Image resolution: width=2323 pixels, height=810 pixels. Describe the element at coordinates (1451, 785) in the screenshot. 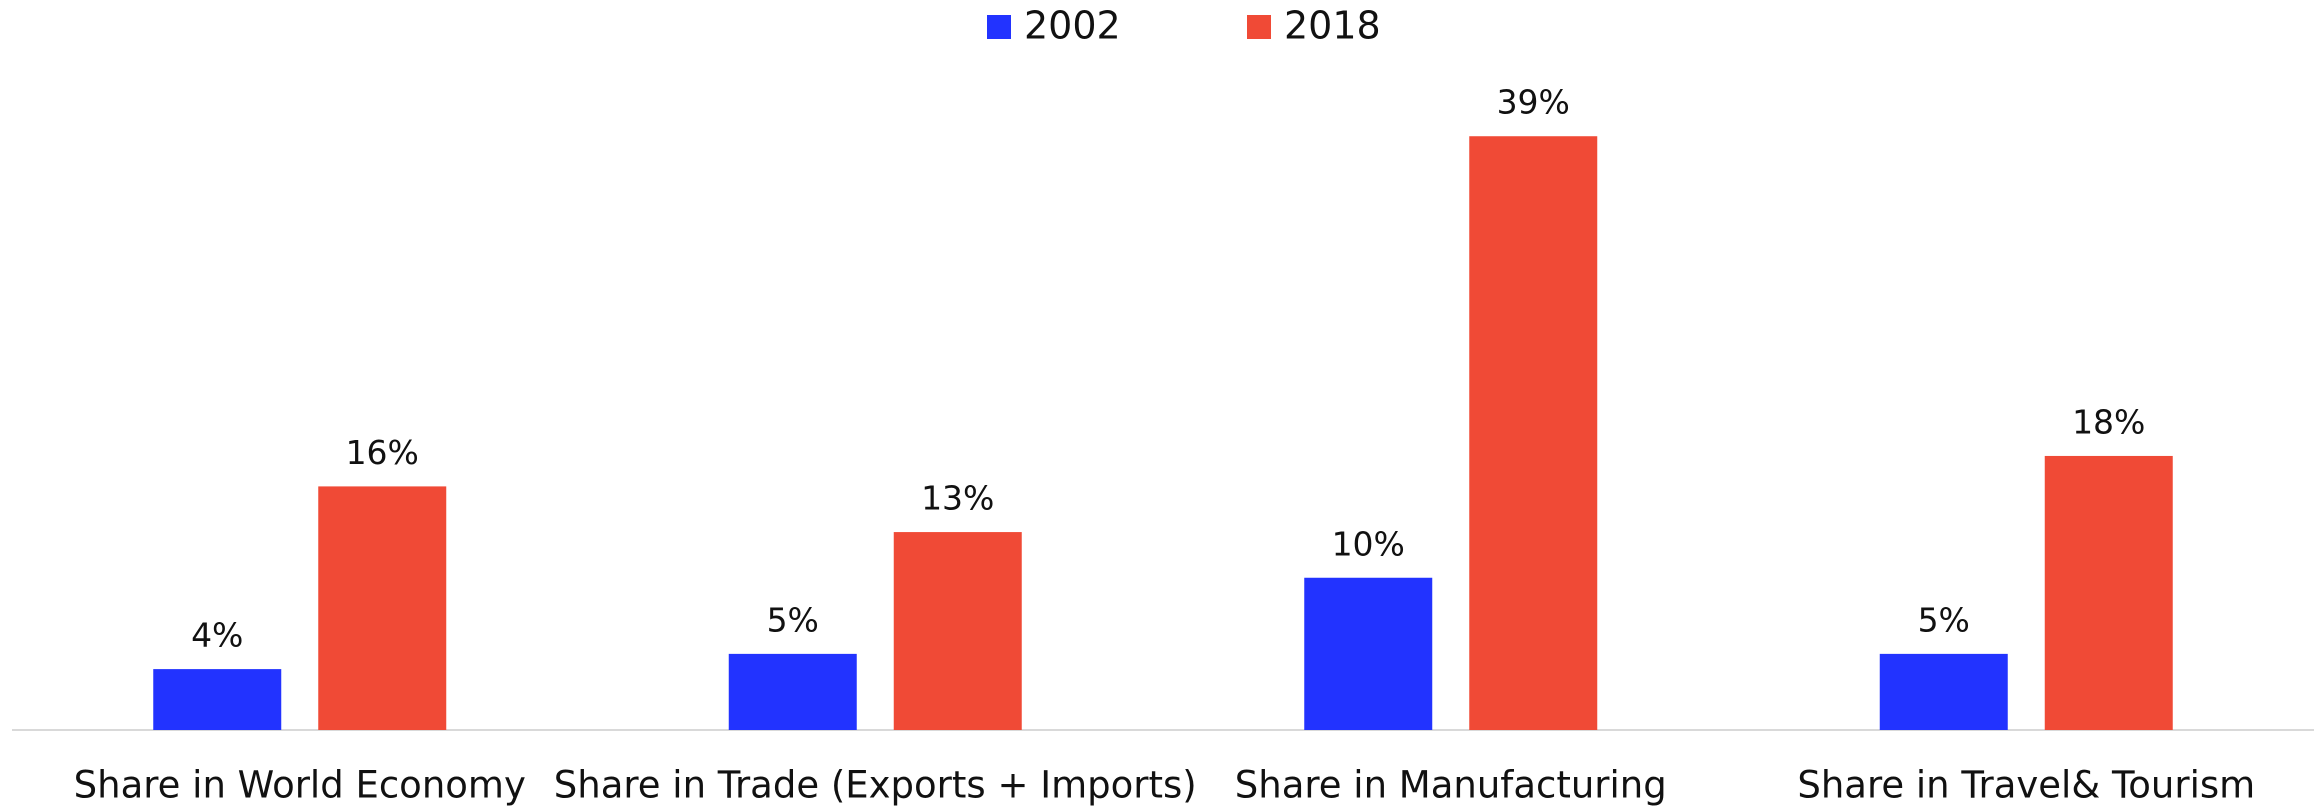

I see `x-tick-label: Share in Manufacturing` at that location.